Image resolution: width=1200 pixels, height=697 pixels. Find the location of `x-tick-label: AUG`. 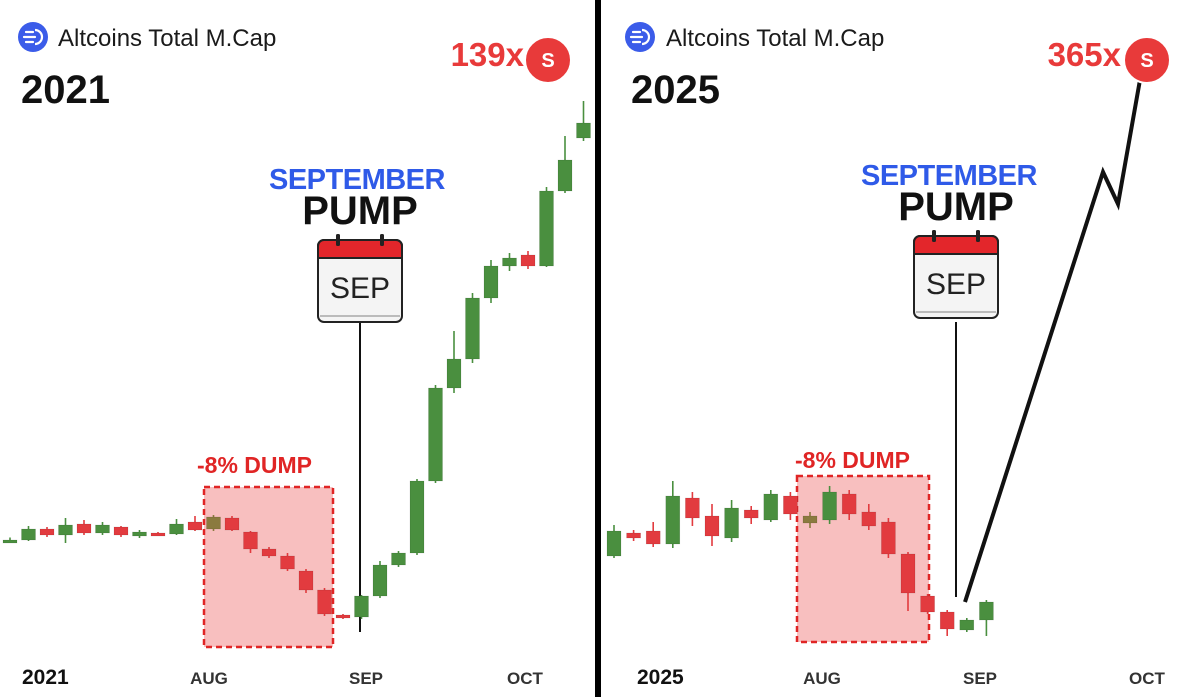

x-tick-label: AUG is located at coordinates (209, 678).